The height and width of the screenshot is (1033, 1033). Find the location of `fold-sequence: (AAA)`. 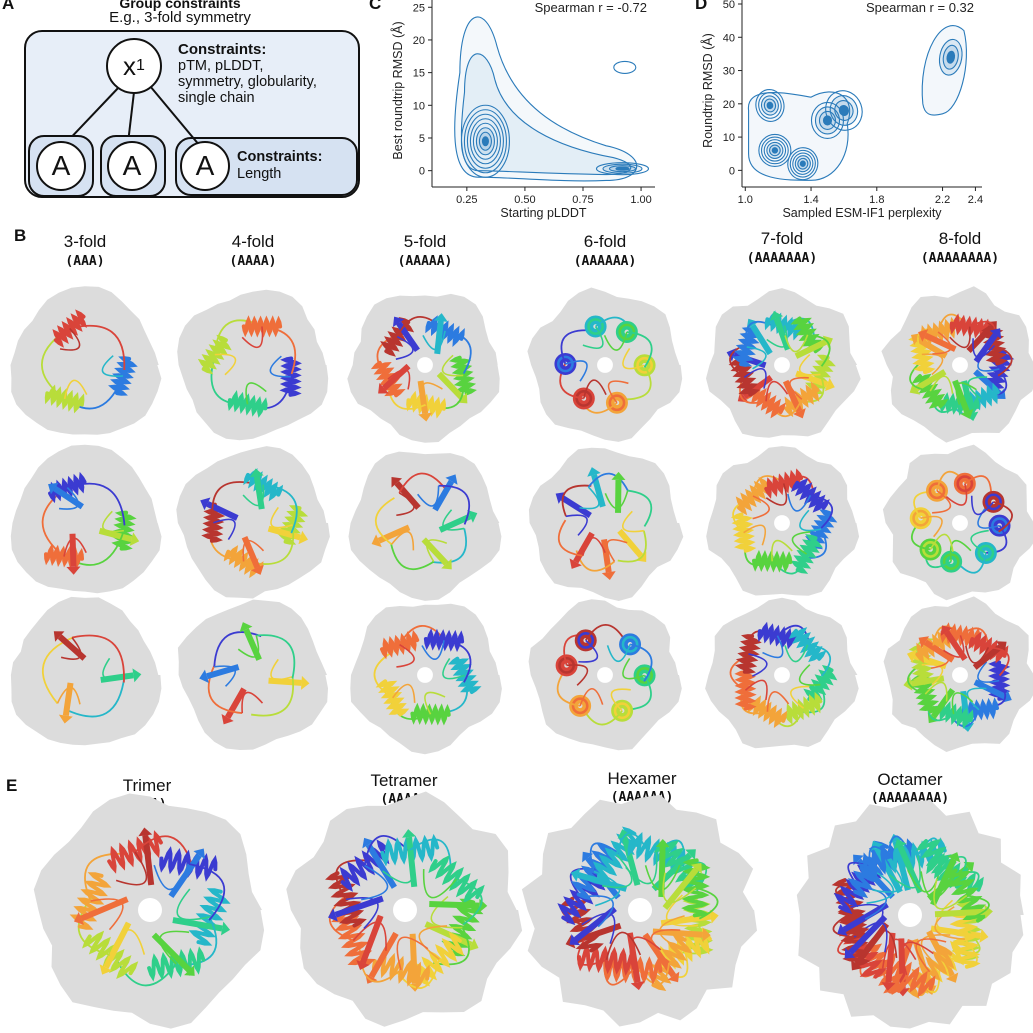

fold-sequence: (AAA) is located at coordinates (85, 261).